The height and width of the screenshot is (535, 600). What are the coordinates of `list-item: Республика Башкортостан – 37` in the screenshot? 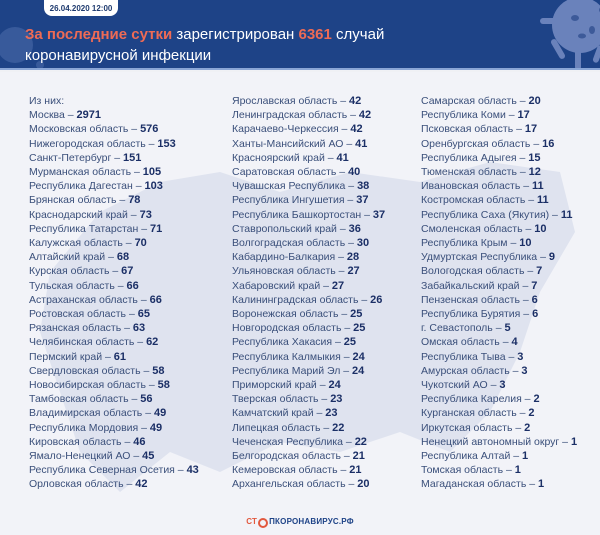 It's located at (309, 214).